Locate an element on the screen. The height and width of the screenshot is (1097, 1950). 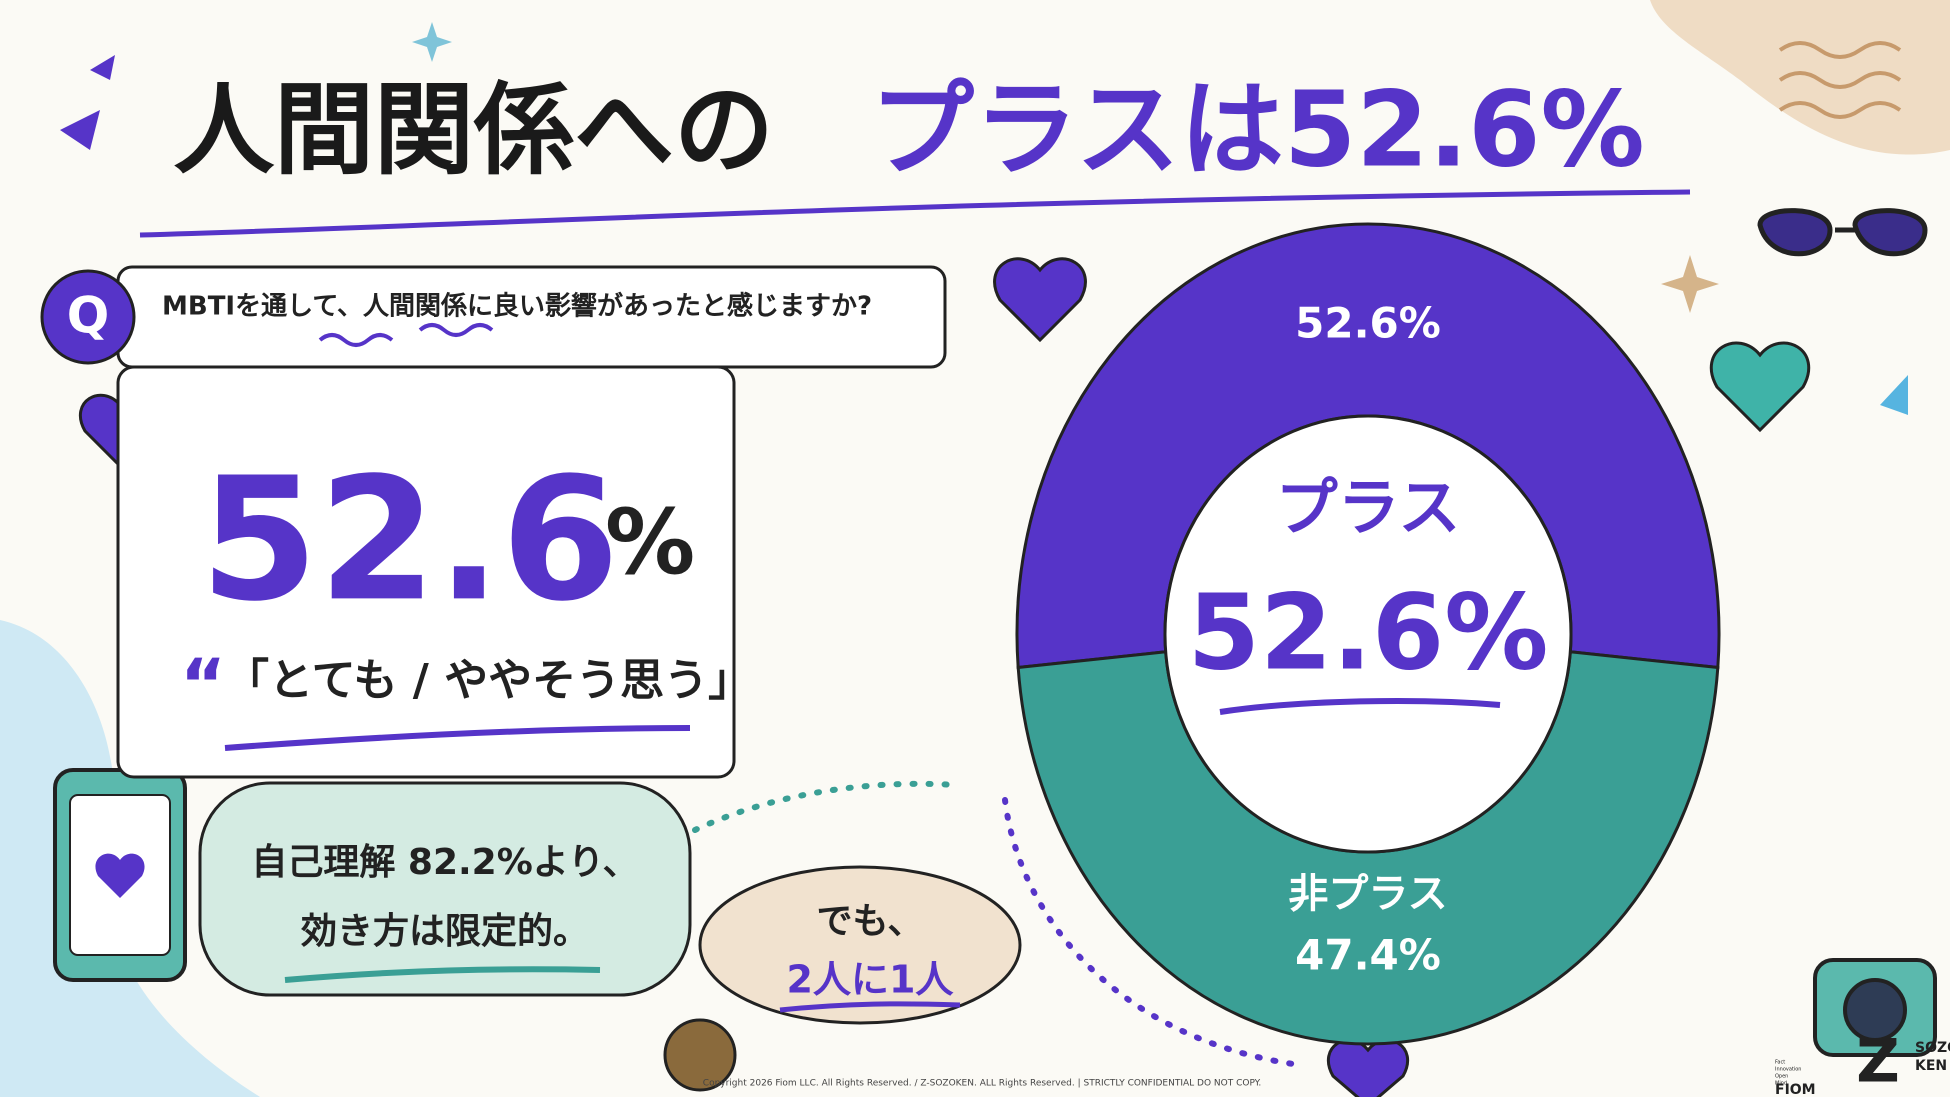
stat-card is located at coordinates (426, 572).